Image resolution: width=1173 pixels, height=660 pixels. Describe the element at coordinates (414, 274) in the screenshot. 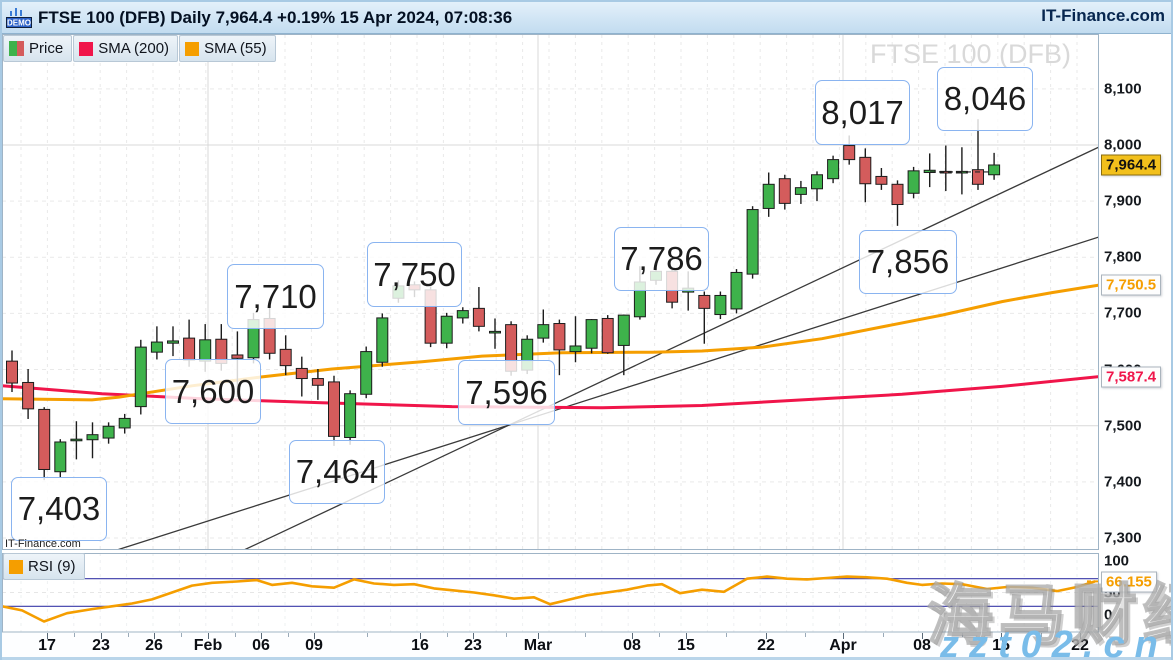

I see `price-annotation: 7,750` at that location.